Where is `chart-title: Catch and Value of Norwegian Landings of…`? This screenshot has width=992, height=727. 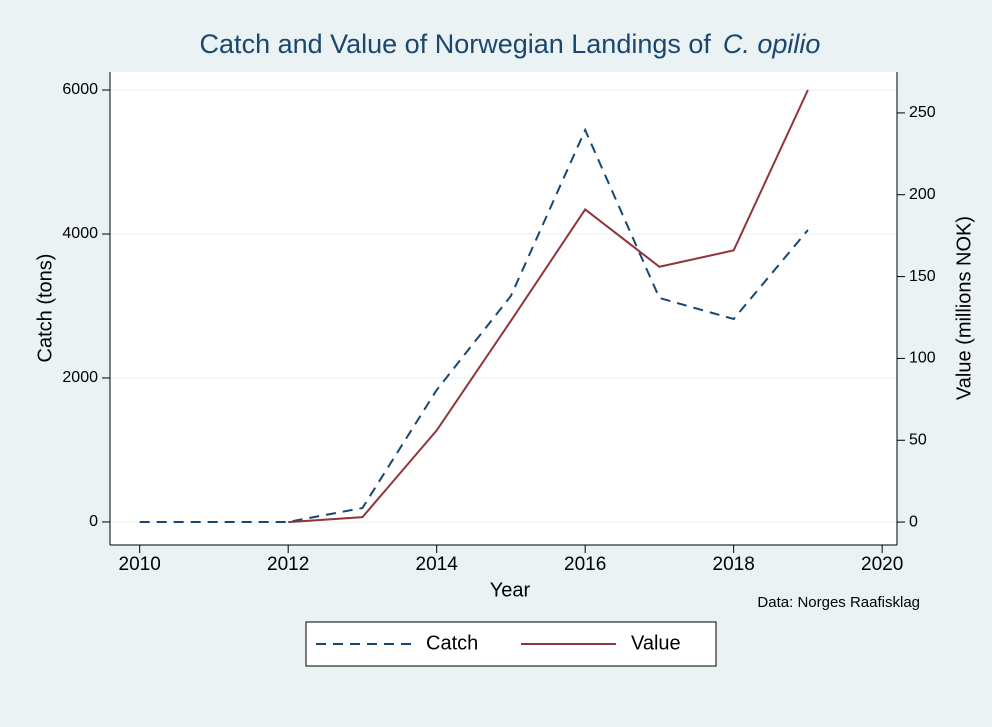
chart-title: Catch and Value of Norwegian Landings of… is located at coordinates (510, 44).